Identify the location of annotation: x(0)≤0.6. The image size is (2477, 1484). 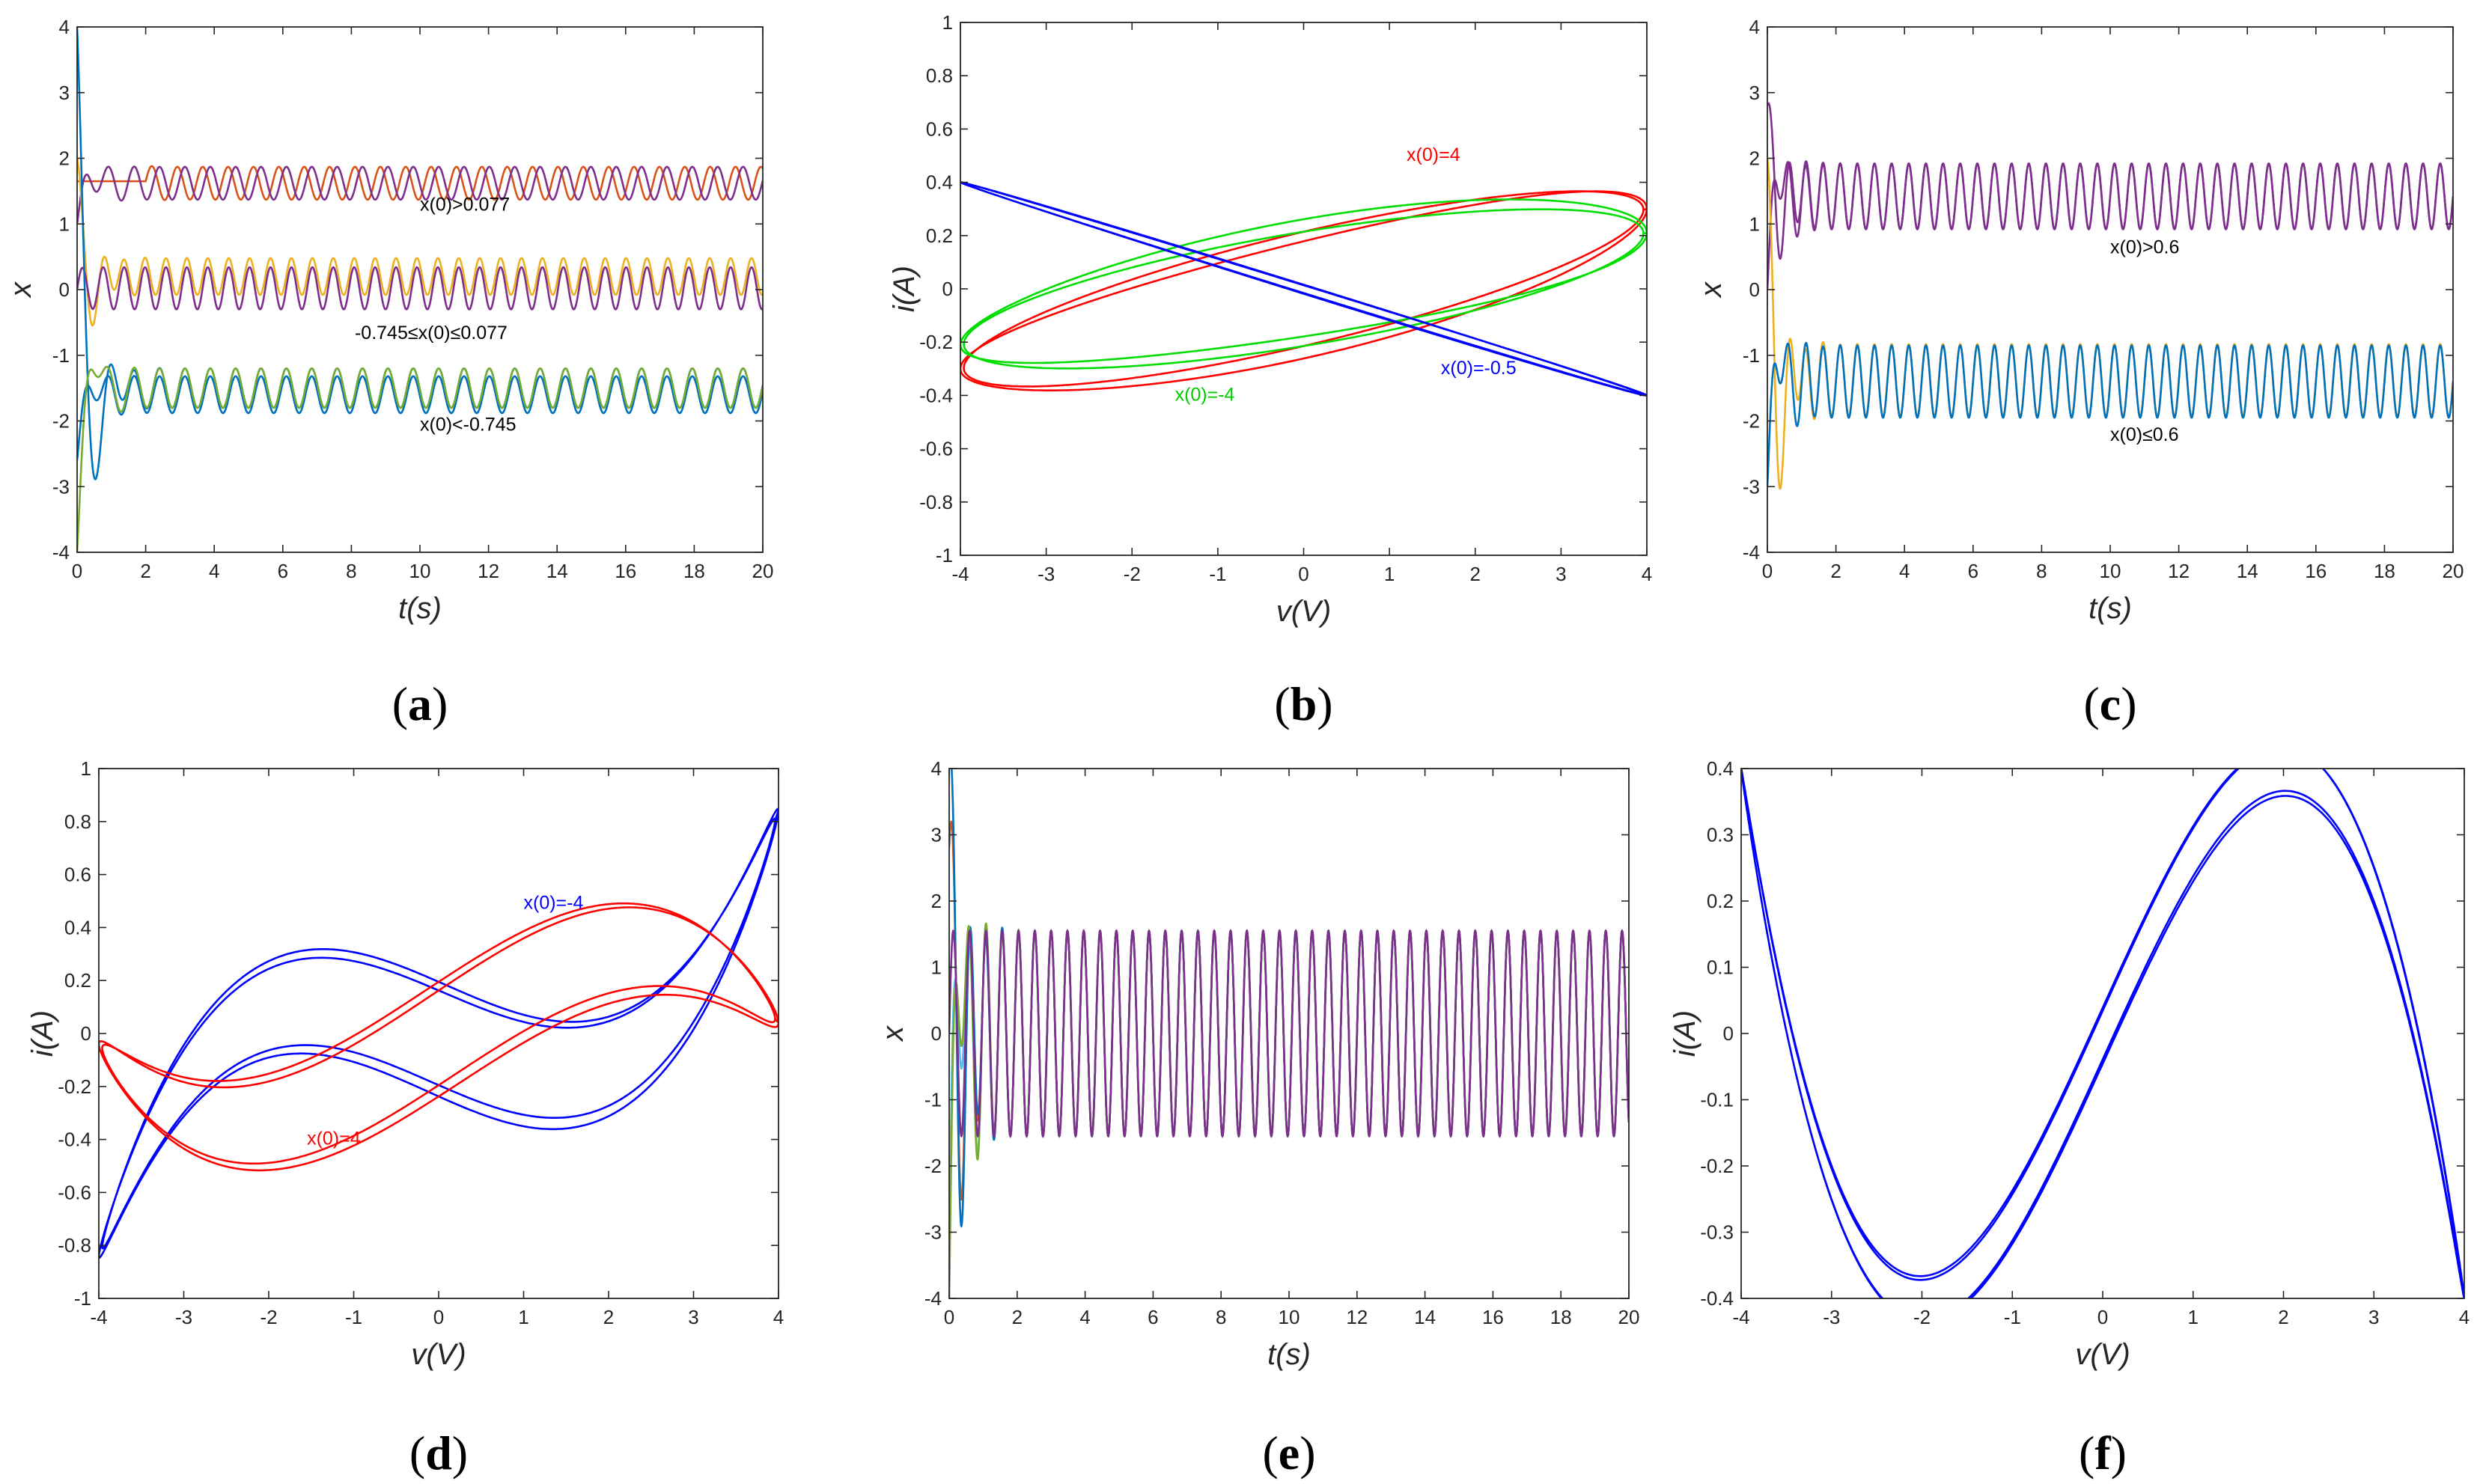
(2144, 434).